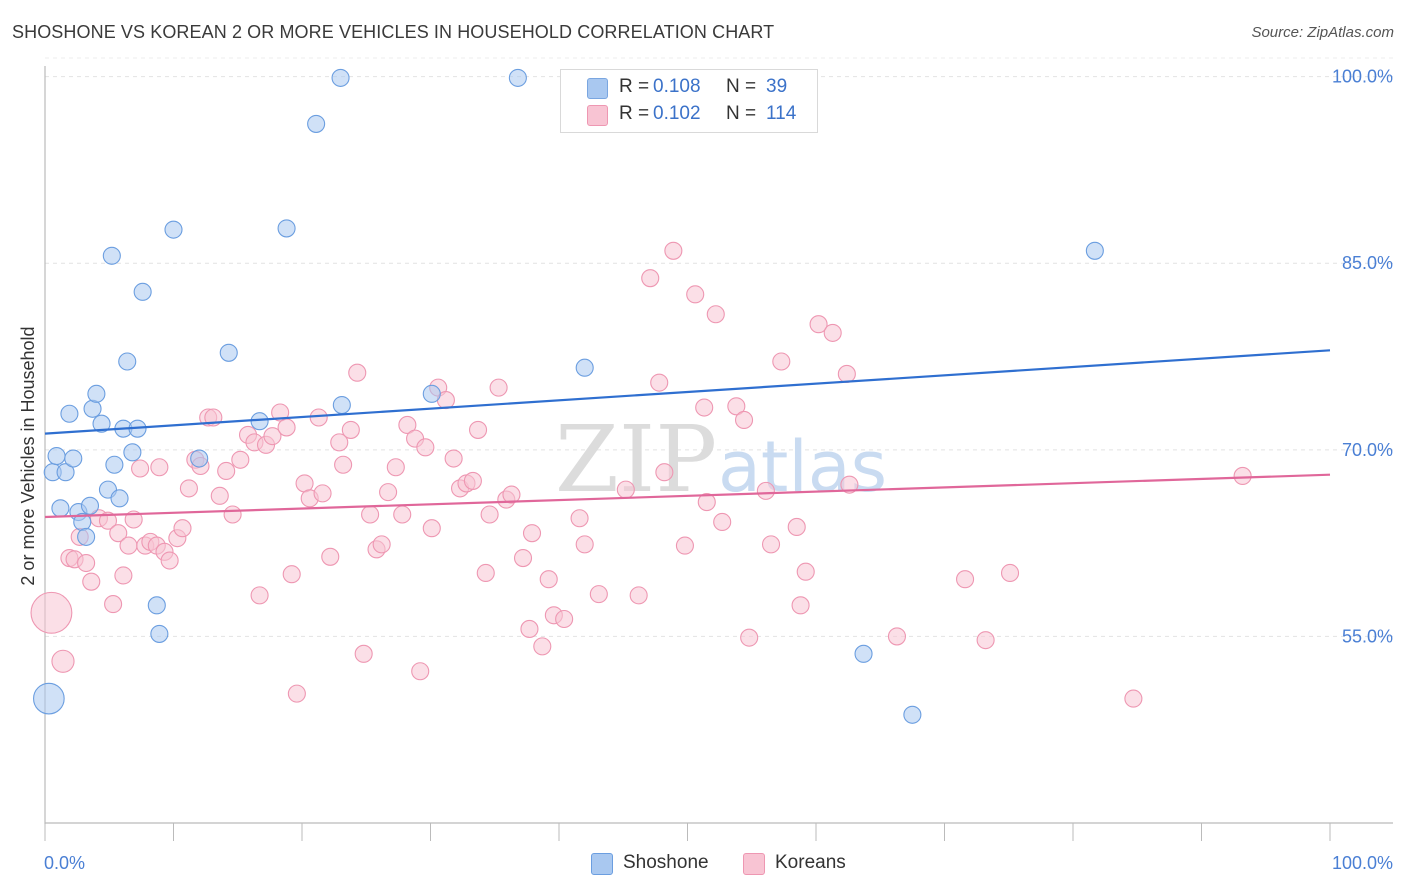 This screenshot has width=1406, height=892. What do you see at coordinates (1367, 450) in the screenshot?
I see `y-tick-label: 70.0%` at bounding box center [1367, 450].